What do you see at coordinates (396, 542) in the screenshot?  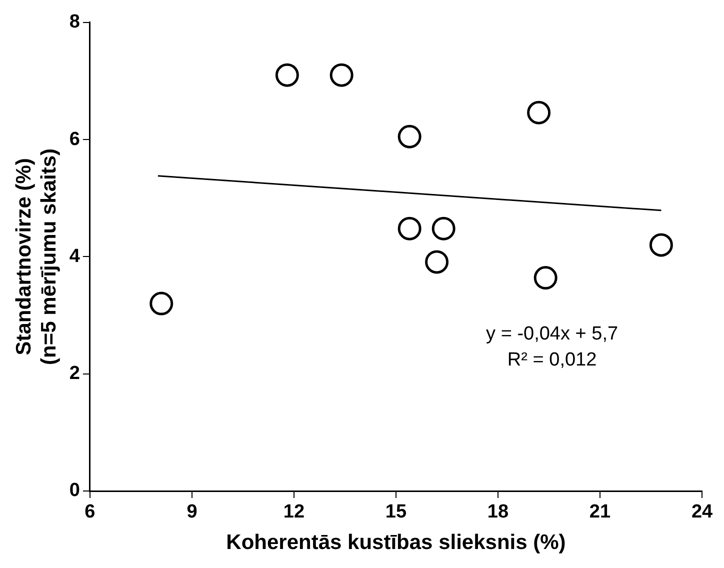 I see `x-axis-title: Koherentās kustības slieksnis (%)` at bounding box center [396, 542].